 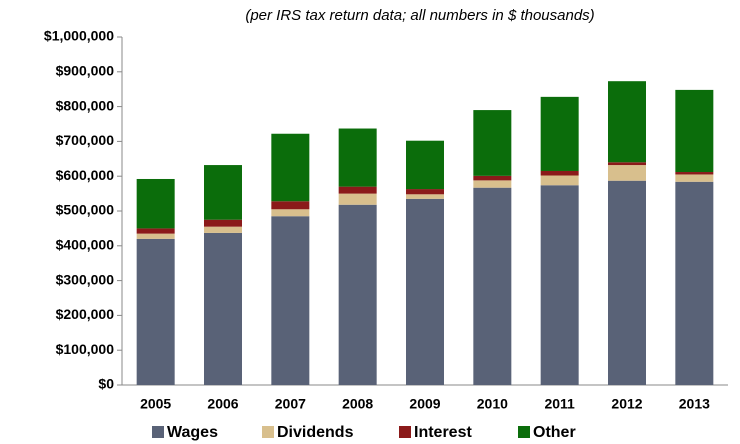 What do you see at coordinates (315, 432) in the screenshot?
I see `legend-label: Dividends` at bounding box center [315, 432].